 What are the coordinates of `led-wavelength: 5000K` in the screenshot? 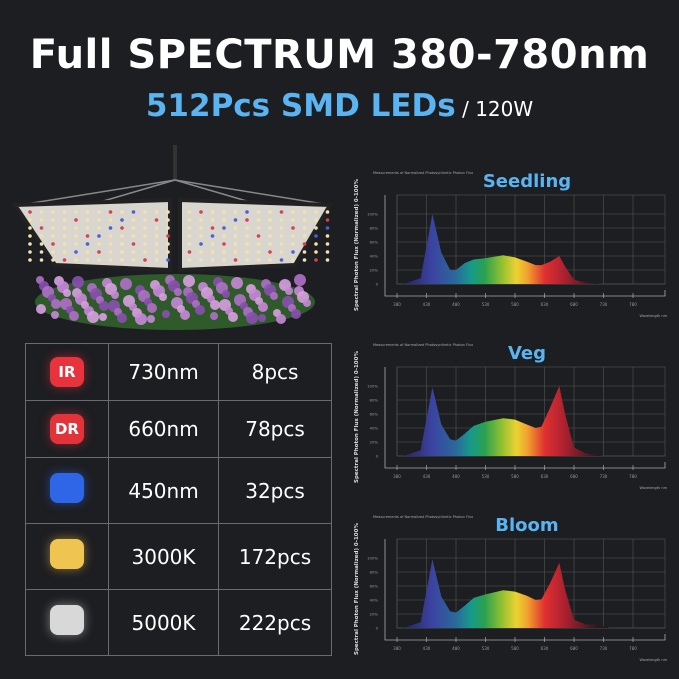 It's located at (163, 622).